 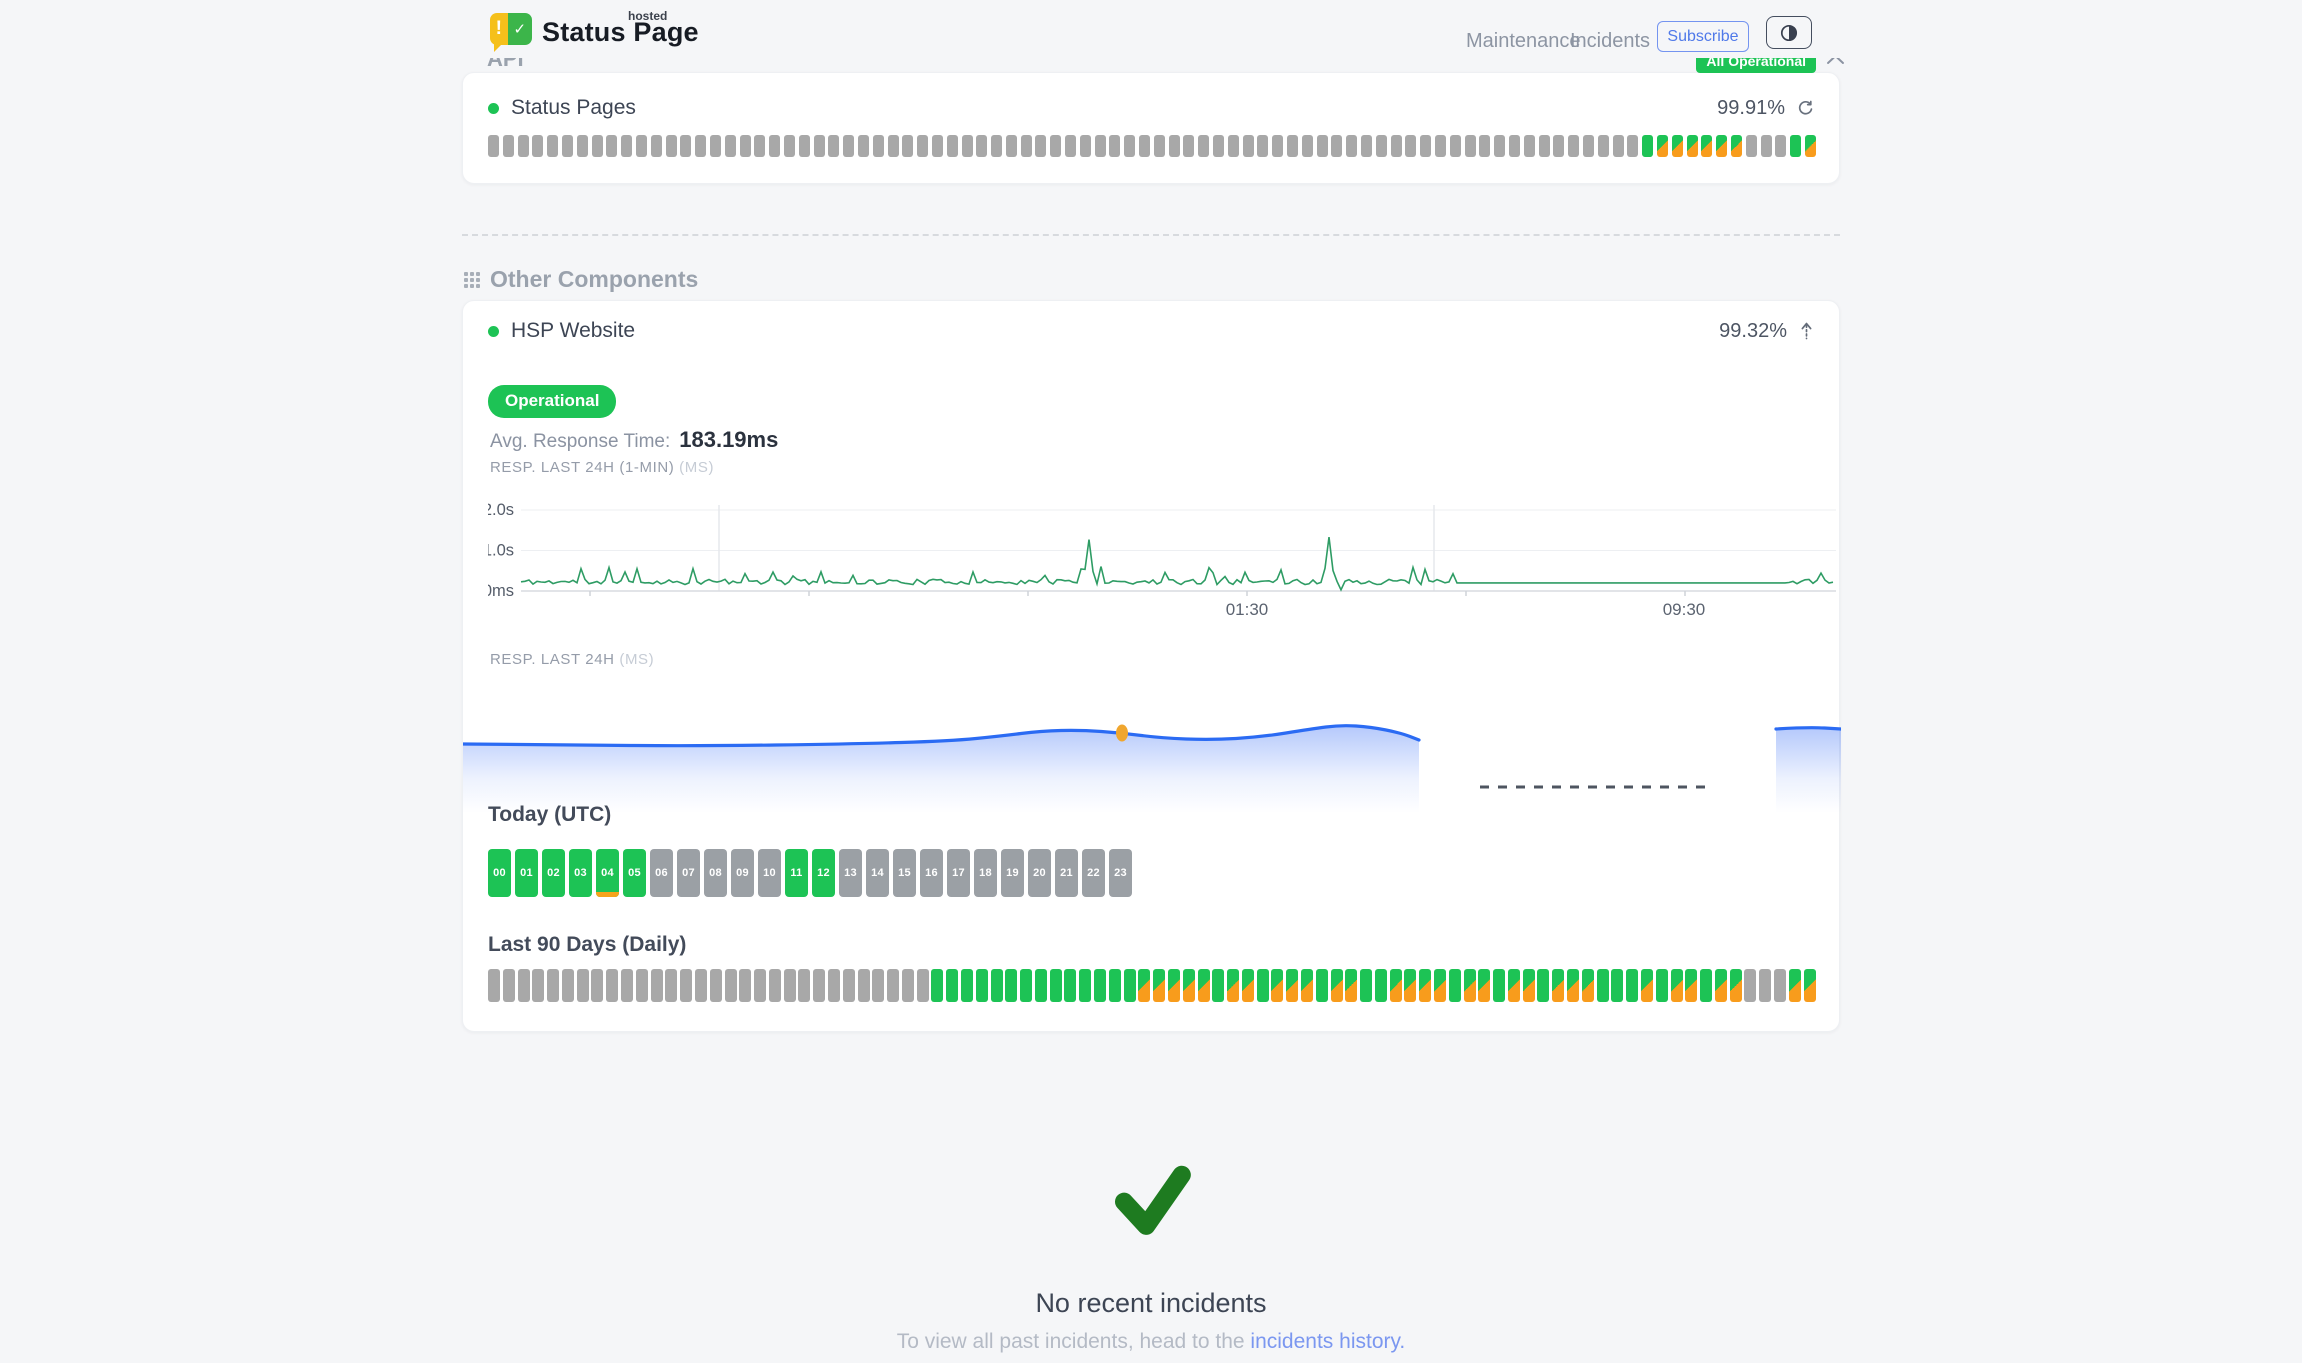 I want to click on hour-block: 13, so click(x=850, y=873).